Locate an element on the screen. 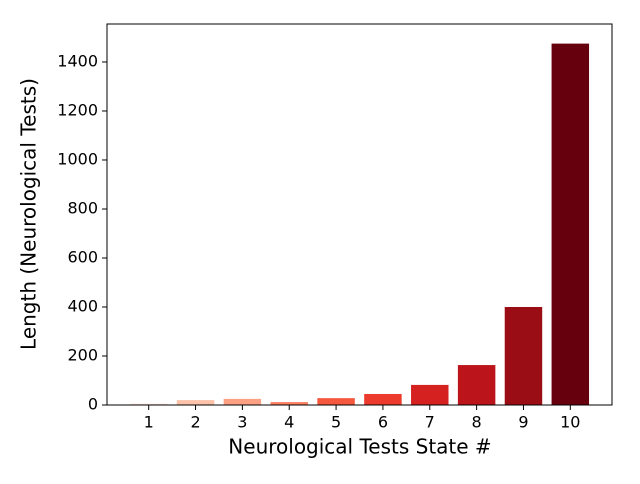  x-tick-label: 4 is located at coordinates (289, 422).